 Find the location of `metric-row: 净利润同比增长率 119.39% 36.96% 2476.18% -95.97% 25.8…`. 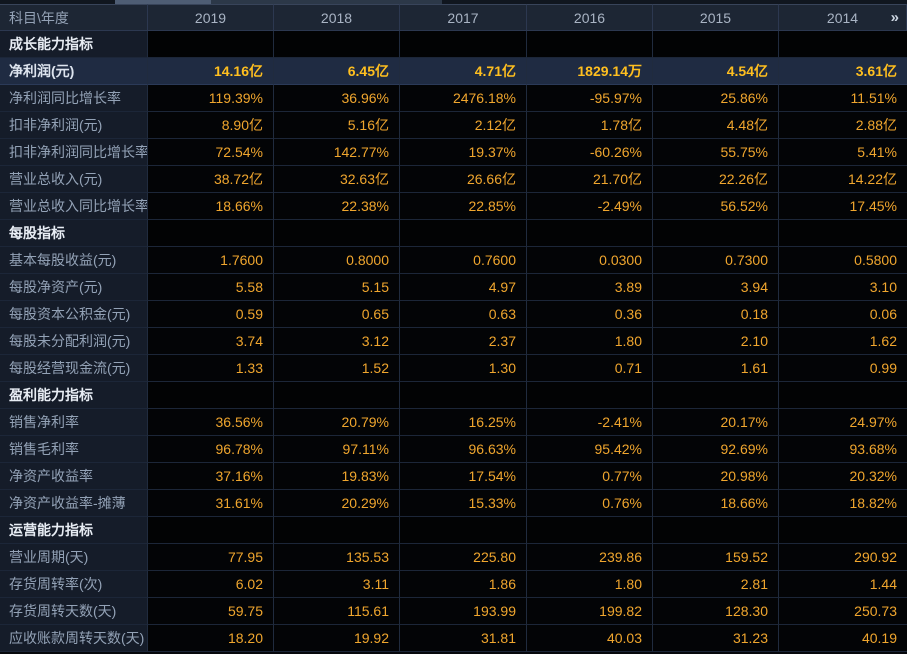

metric-row: 净利润同比增长率 119.39% 36.96% 2476.18% -95.97% 25.8… is located at coordinates (453, 98).